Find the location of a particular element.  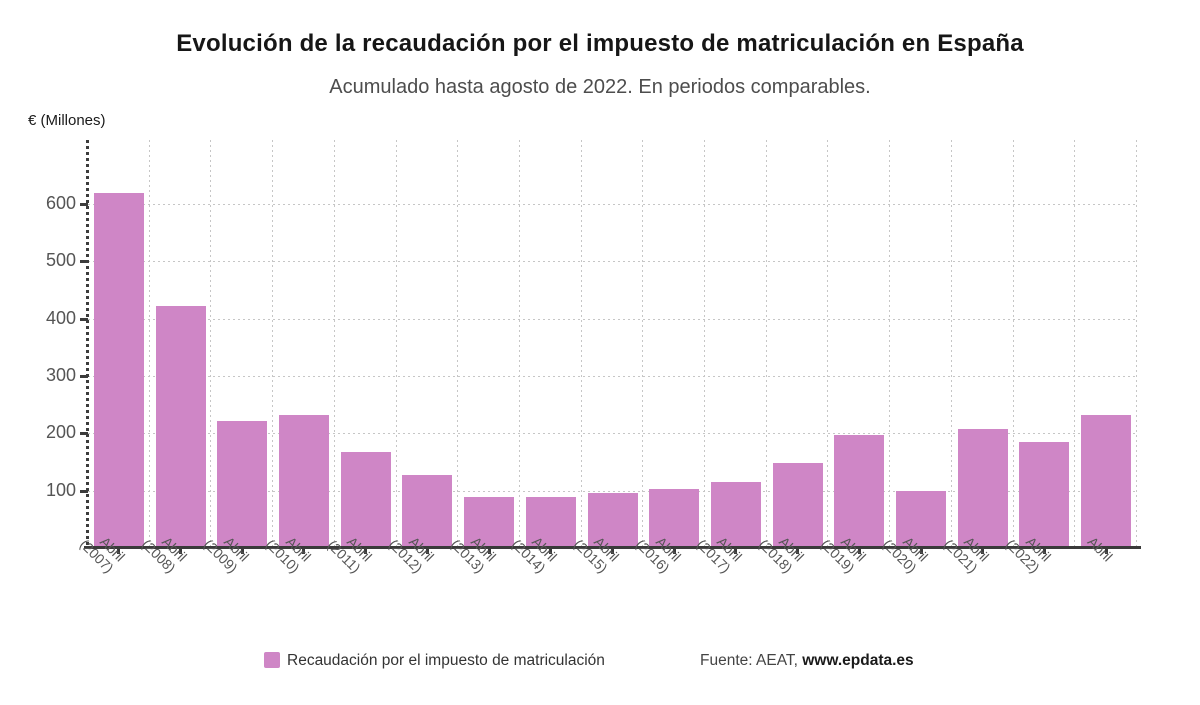

bar-abril is located at coordinates (1106, 481).